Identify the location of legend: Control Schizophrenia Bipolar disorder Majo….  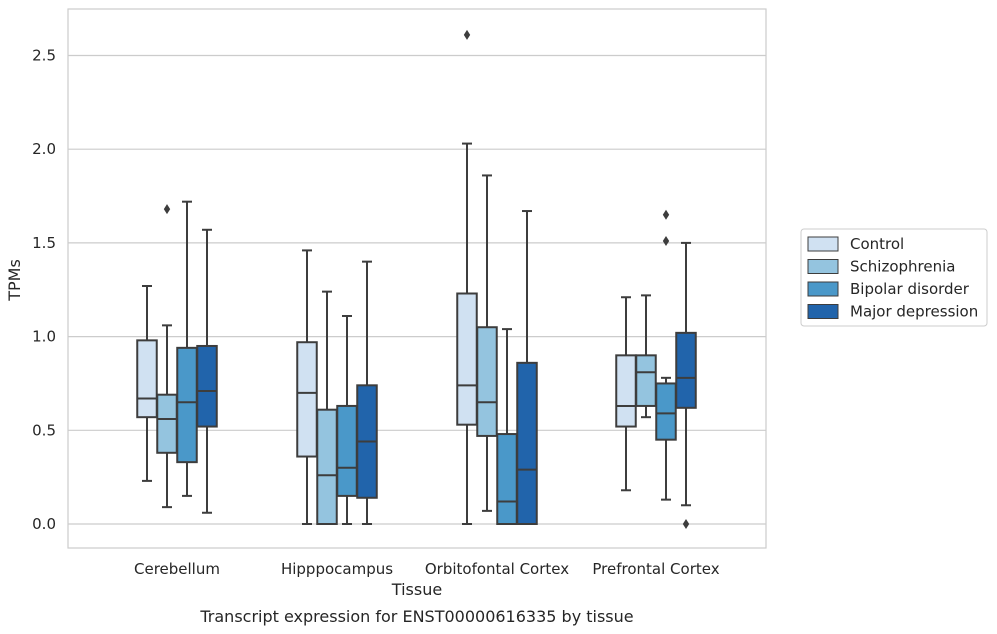
(894, 277).